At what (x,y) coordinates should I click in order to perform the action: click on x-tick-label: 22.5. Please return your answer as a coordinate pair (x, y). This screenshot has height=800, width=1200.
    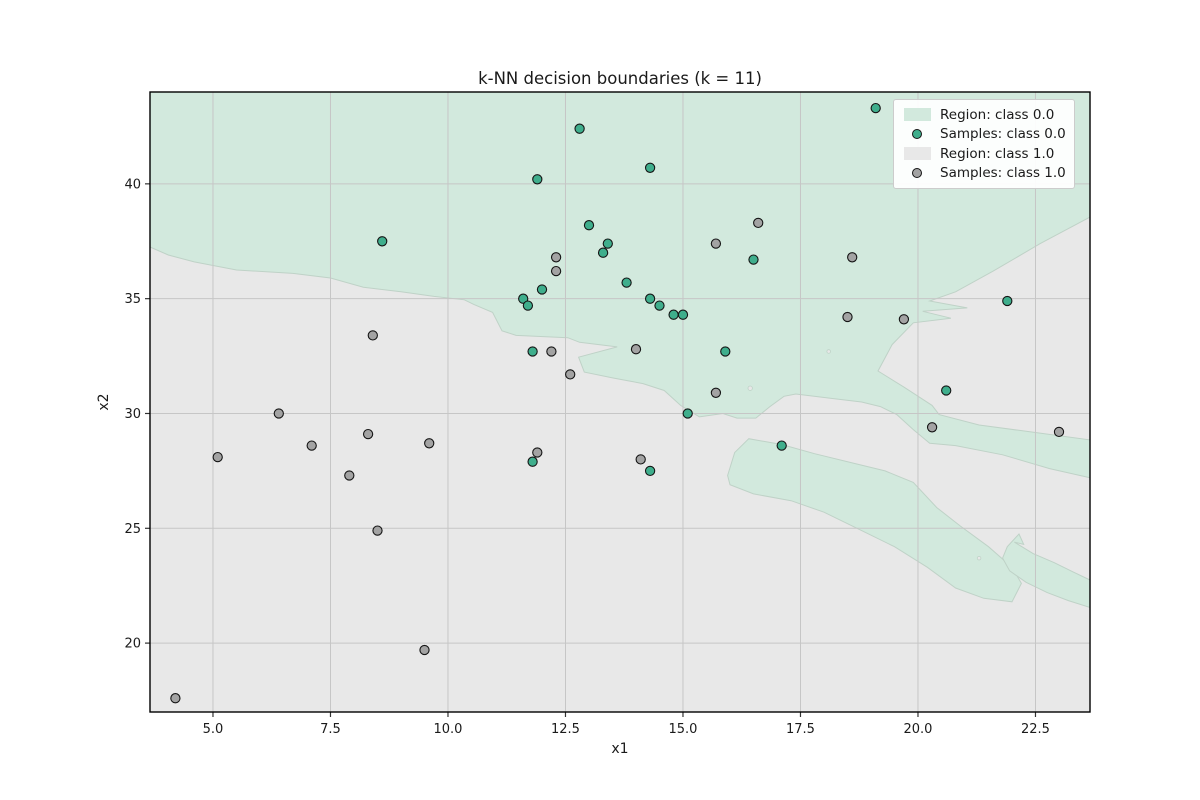
    Looking at the image, I should click on (1035, 729).